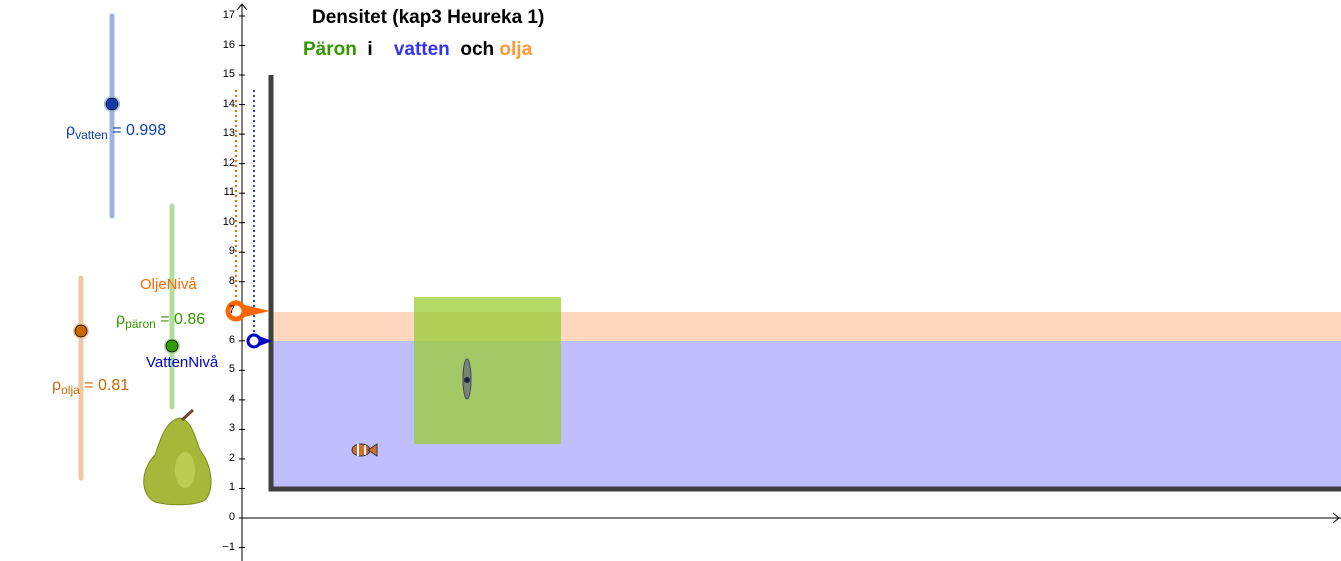  What do you see at coordinates (364, 450) in the screenshot?
I see `fish-icon` at bounding box center [364, 450].